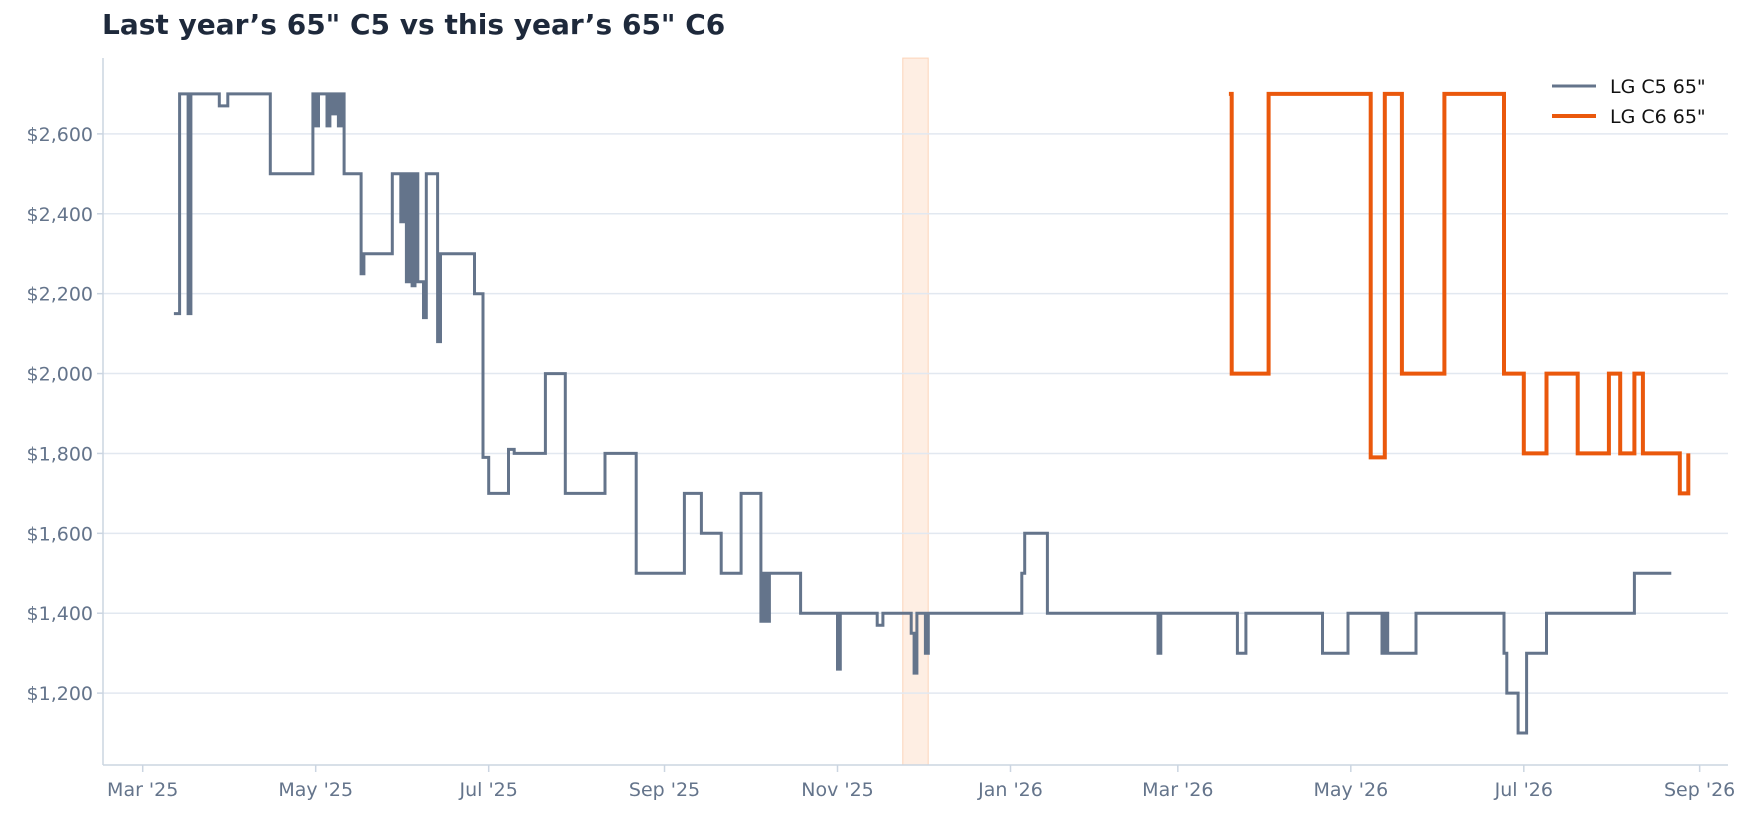  What do you see at coordinates (60, 375) in the screenshot?
I see `y-tick-label: $2,000` at bounding box center [60, 375].